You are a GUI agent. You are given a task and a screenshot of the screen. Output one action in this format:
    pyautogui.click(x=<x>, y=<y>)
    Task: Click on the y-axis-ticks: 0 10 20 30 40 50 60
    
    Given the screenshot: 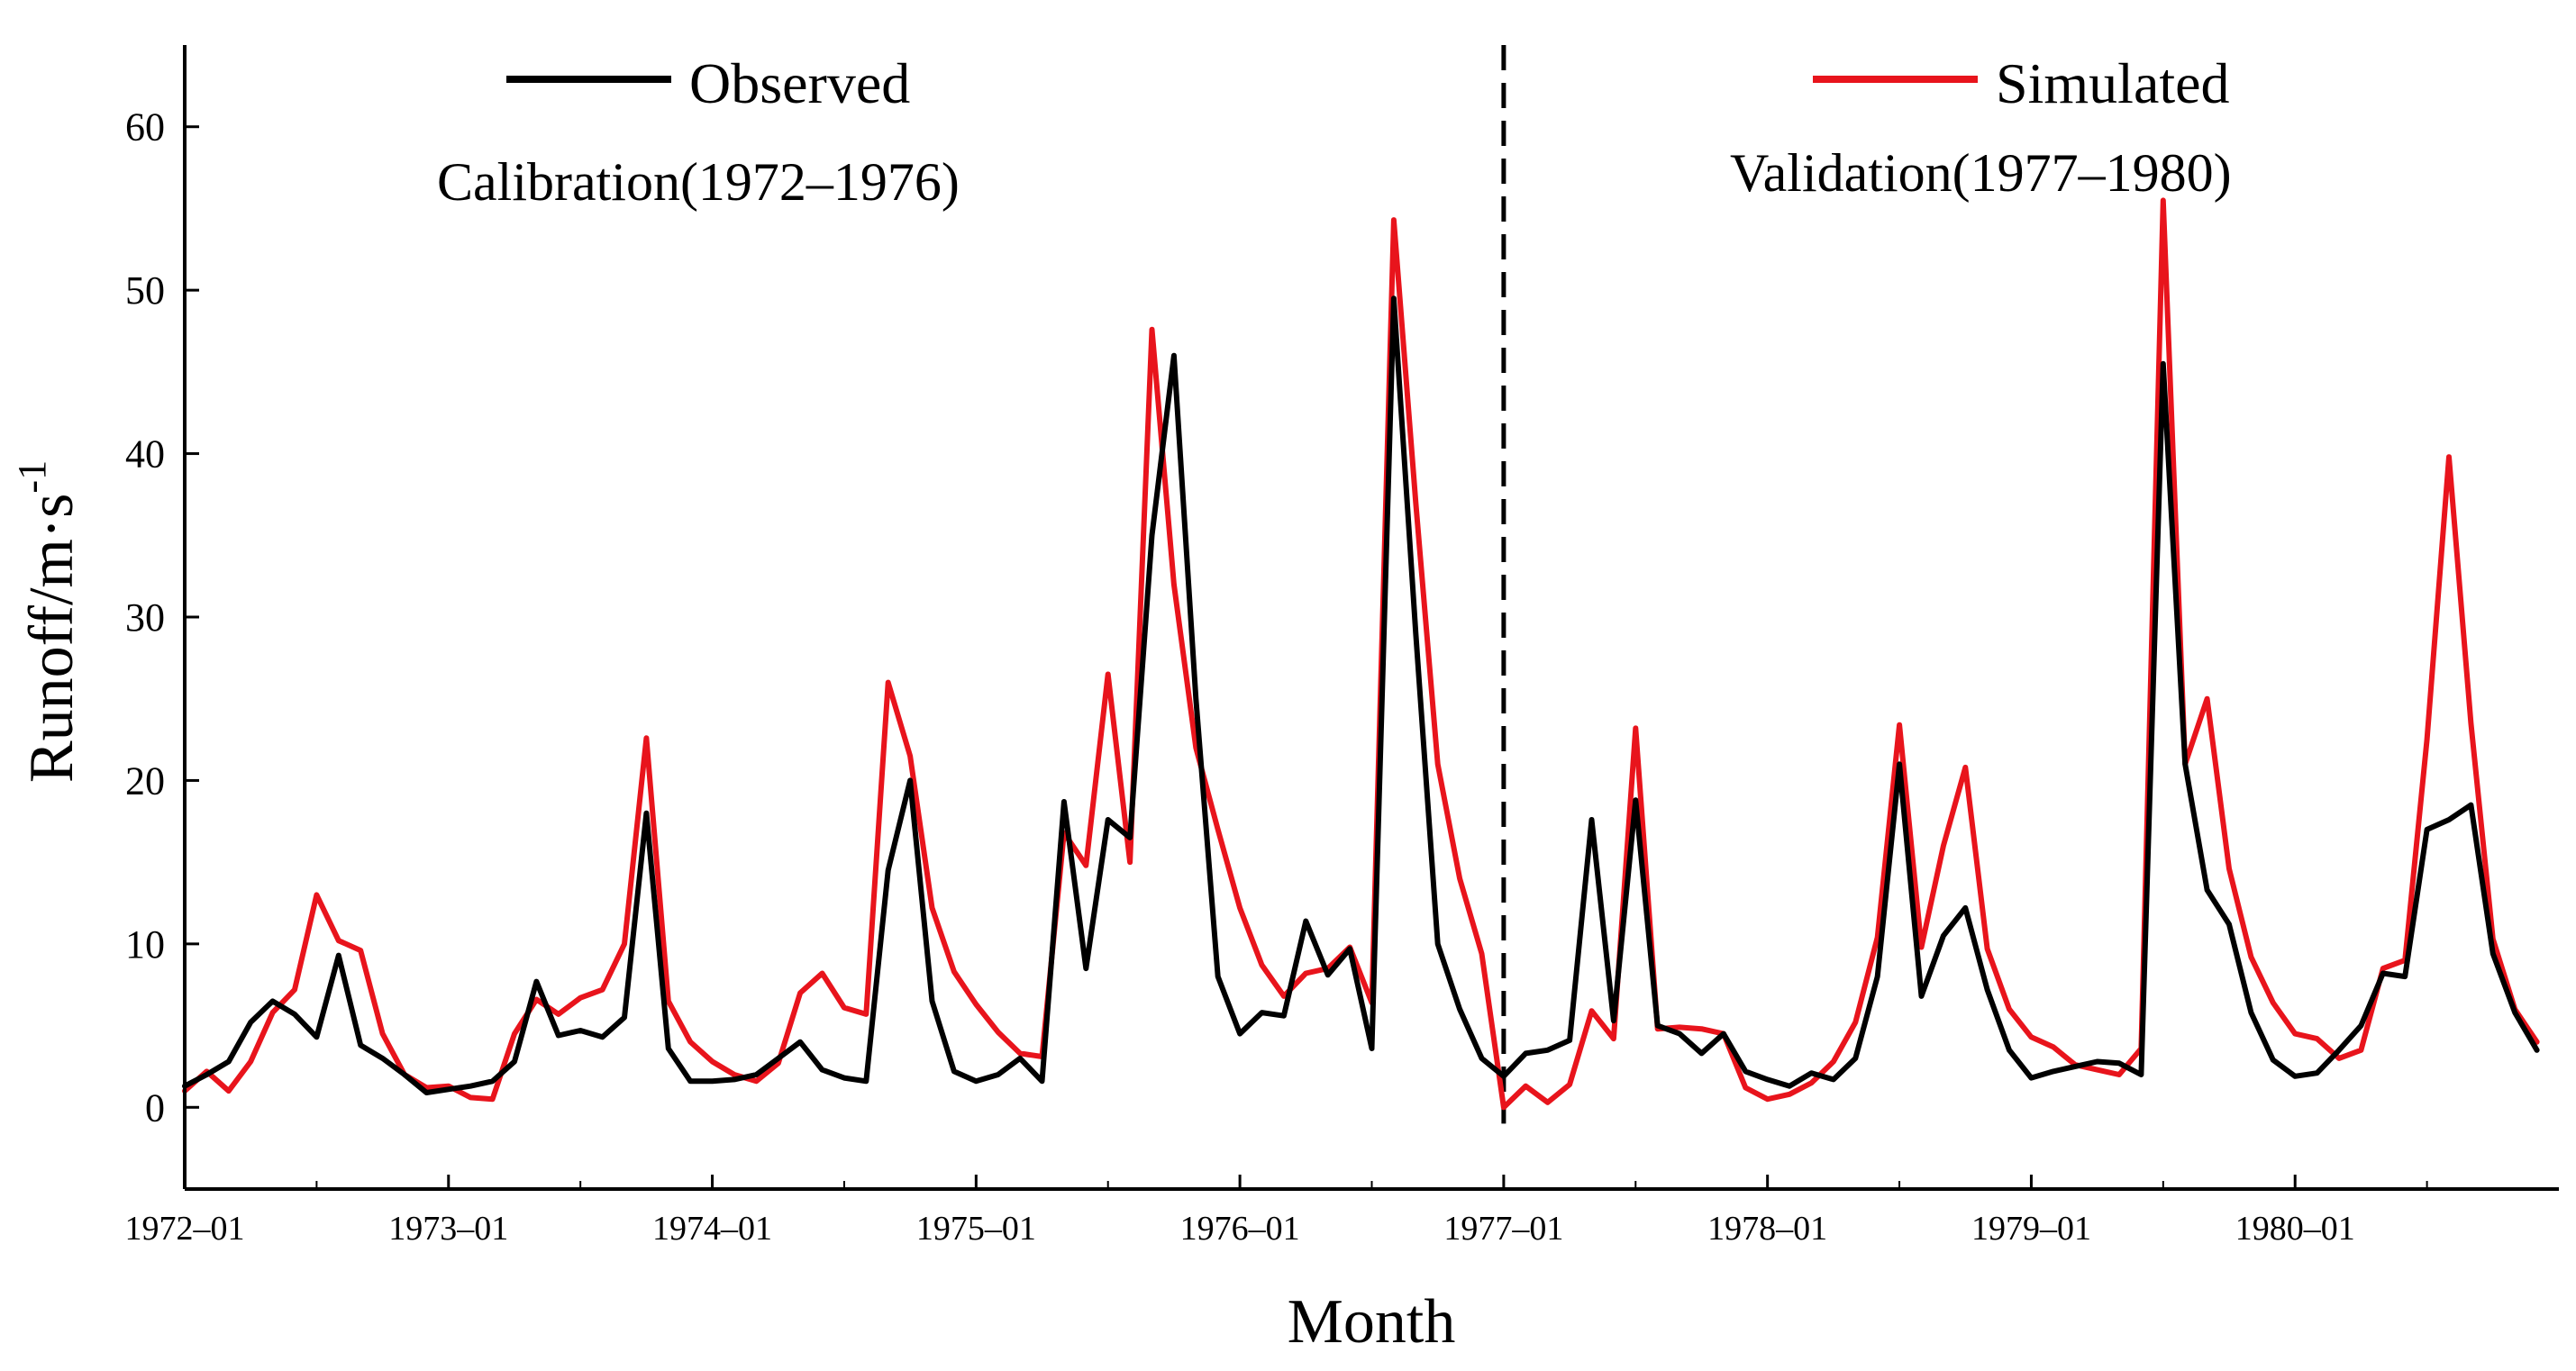 What is the action you would take?
    pyautogui.click(x=162, y=617)
    